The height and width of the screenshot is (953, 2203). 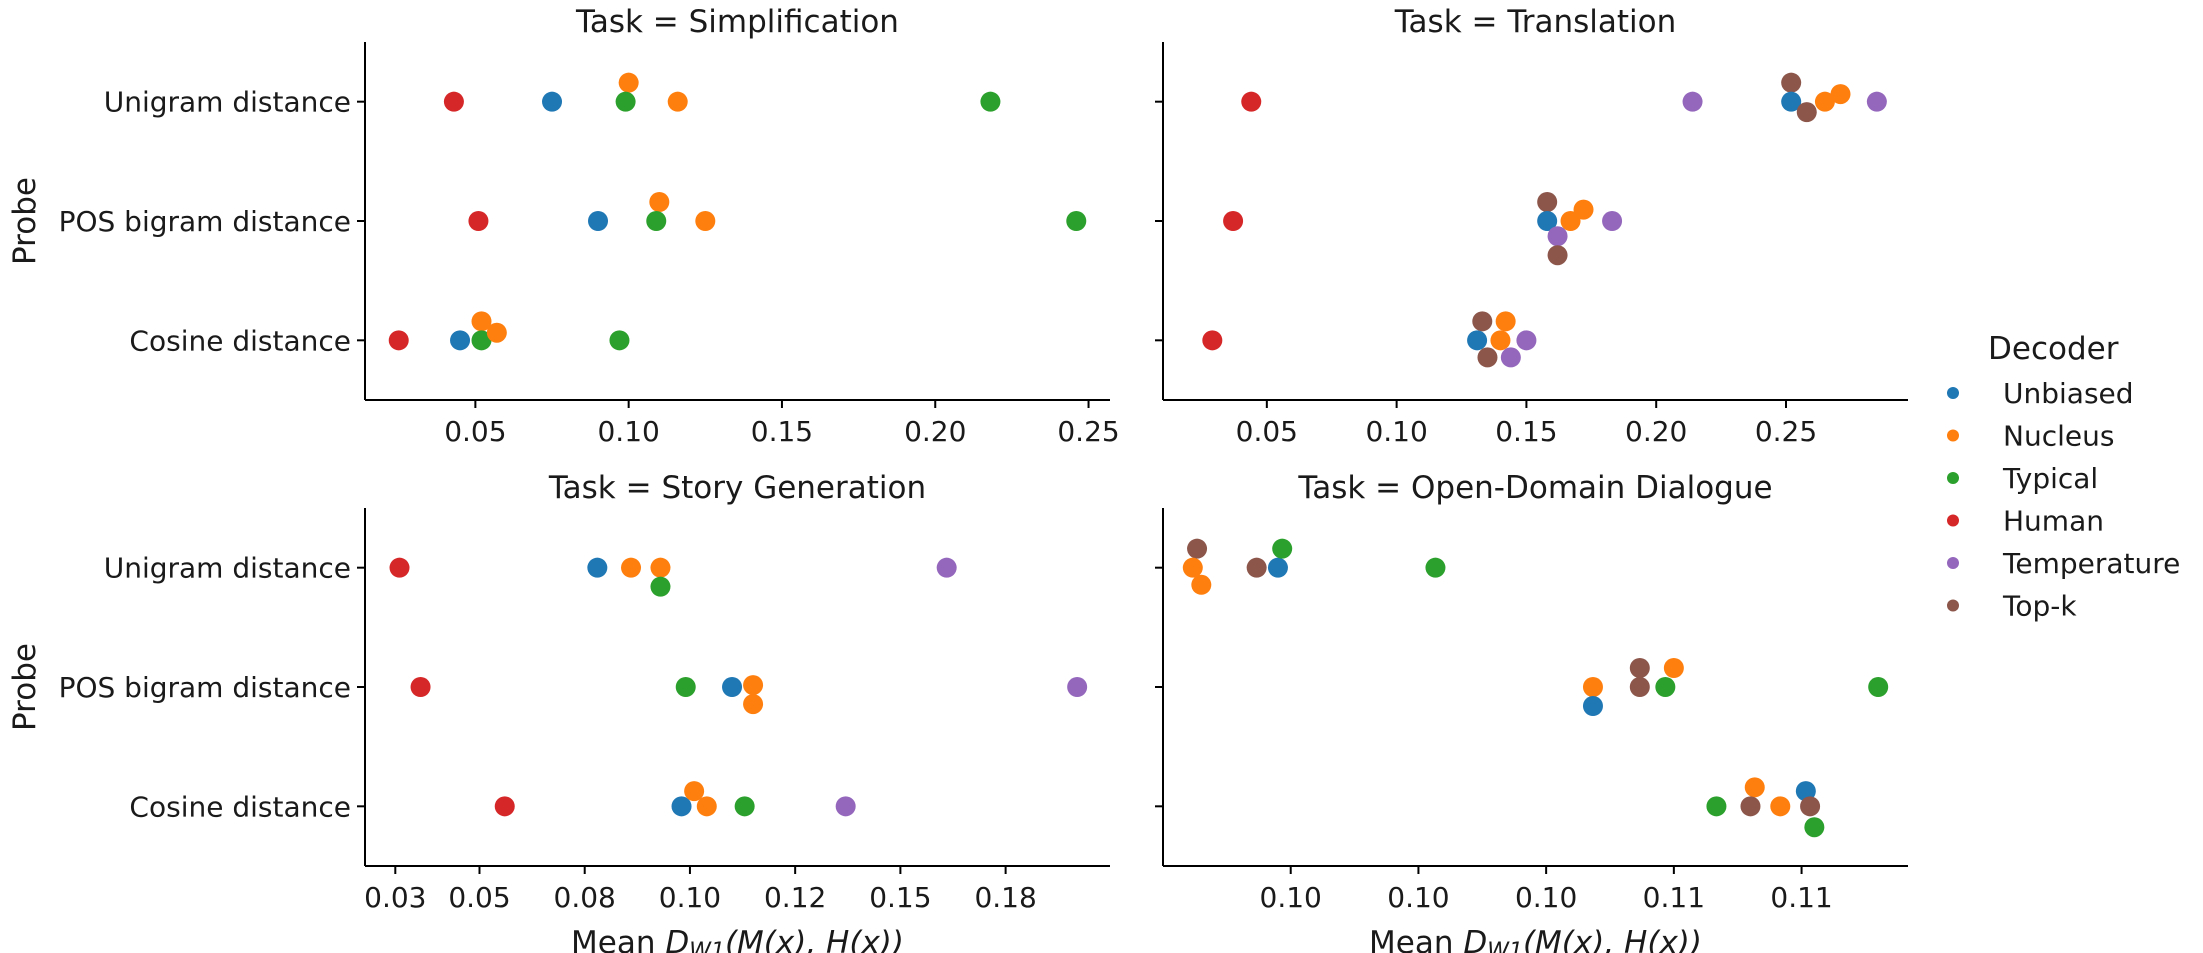 What do you see at coordinates (2025, 521) in the screenshot?
I see `legend-item-human: Human` at bounding box center [2025, 521].